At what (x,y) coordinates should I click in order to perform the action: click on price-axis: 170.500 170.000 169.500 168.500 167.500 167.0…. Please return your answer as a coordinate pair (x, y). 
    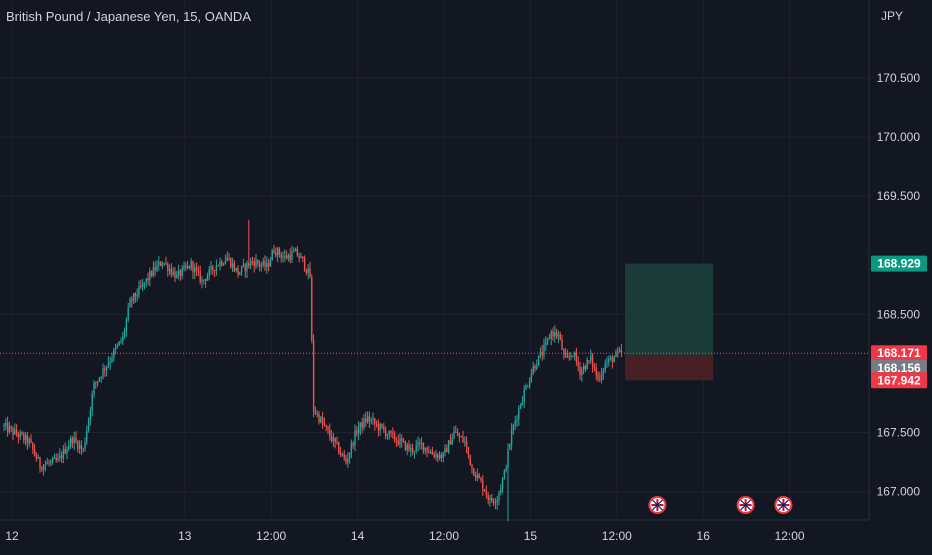
    Looking at the image, I should click on (899, 285).